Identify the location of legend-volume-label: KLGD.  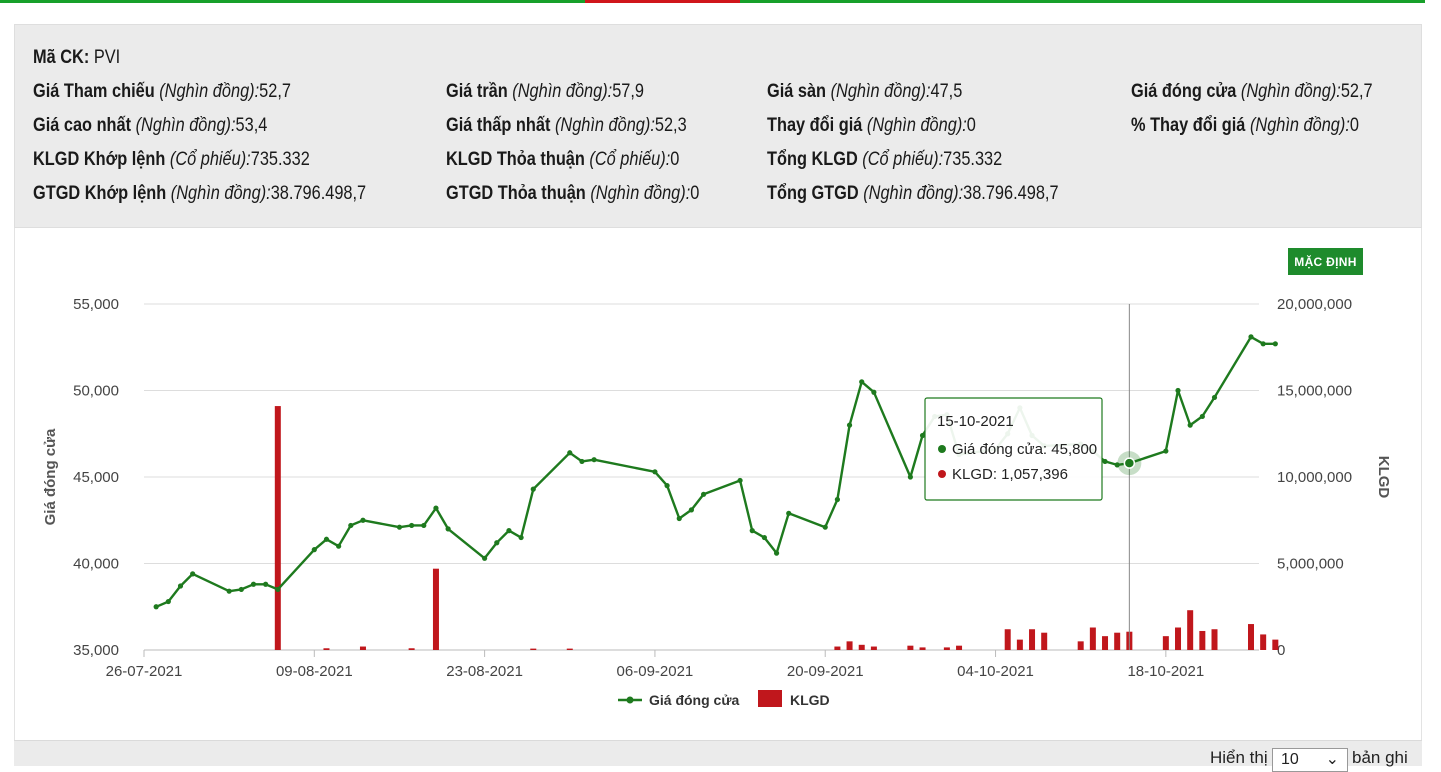
(810, 700).